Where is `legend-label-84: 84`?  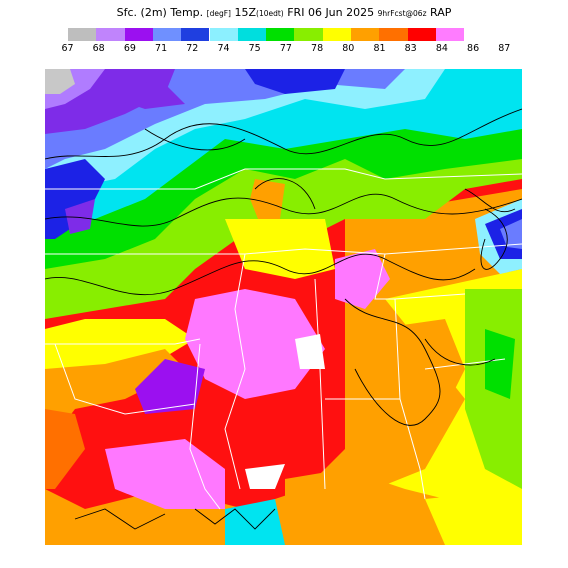
legend-label-84: 84 is located at coordinates (441, 48).